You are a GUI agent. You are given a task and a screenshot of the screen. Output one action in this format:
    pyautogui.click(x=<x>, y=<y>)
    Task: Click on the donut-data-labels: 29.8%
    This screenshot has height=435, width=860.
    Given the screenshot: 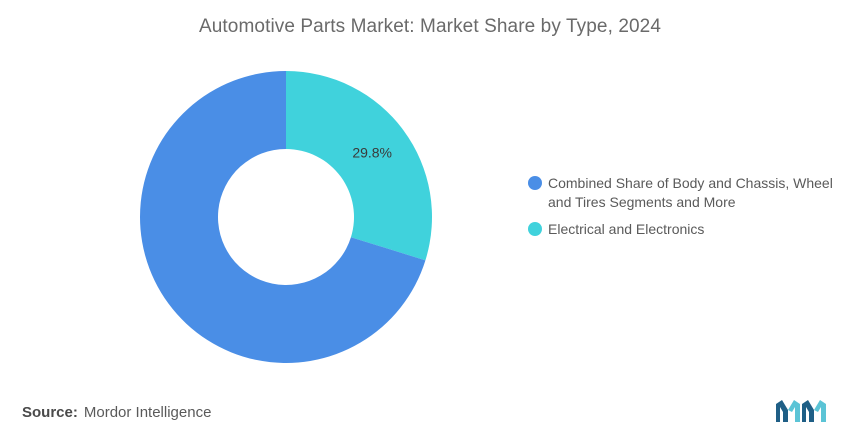 What is the action you would take?
    pyautogui.click(x=372, y=152)
    